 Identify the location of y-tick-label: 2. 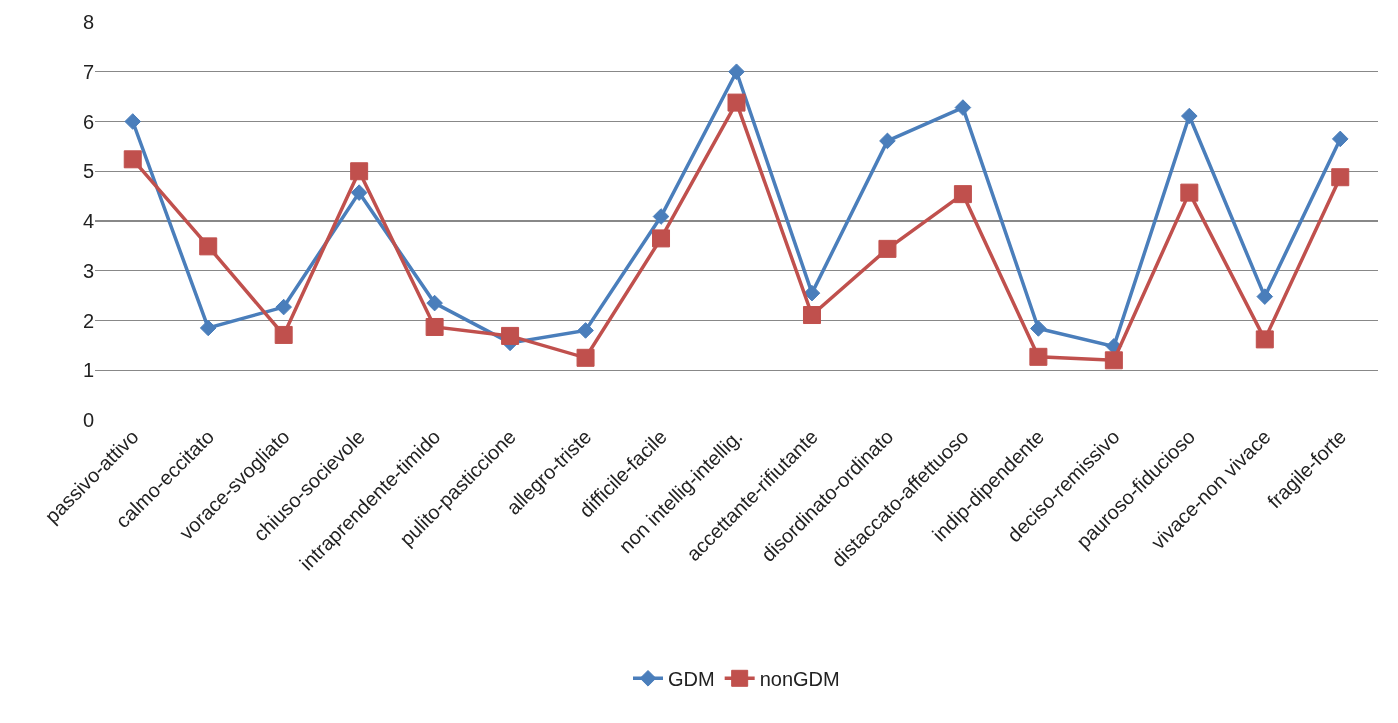
(88, 320).